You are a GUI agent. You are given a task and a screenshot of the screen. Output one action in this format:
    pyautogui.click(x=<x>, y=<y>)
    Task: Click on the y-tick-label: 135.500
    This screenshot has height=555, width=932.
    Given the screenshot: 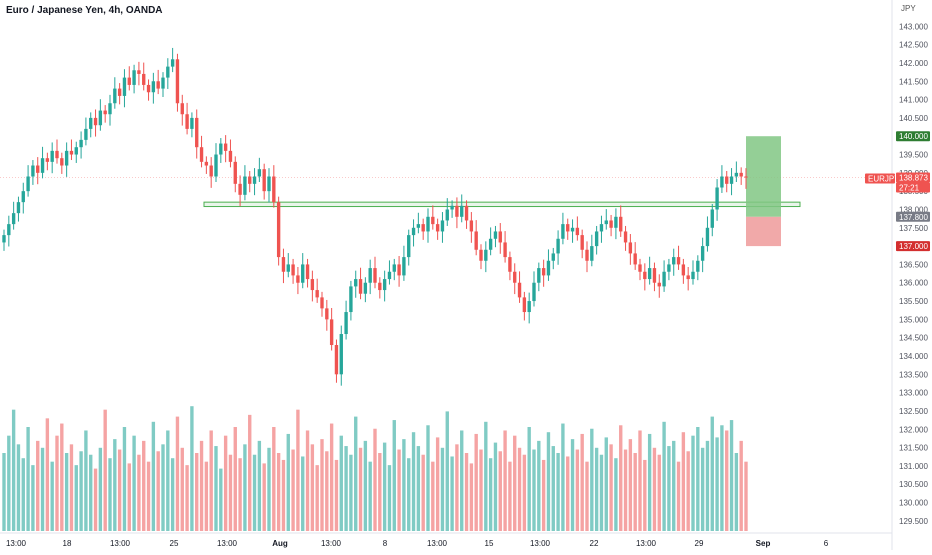 What is the action you would take?
    pyautogui.click(x=913, y=301)
    